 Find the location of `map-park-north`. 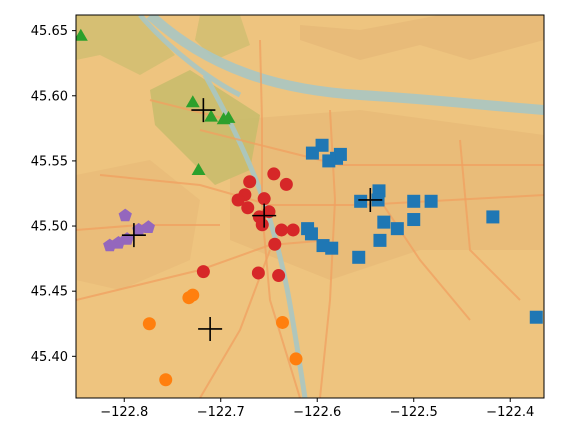

map-park-north is located at coordinates (222, 37).